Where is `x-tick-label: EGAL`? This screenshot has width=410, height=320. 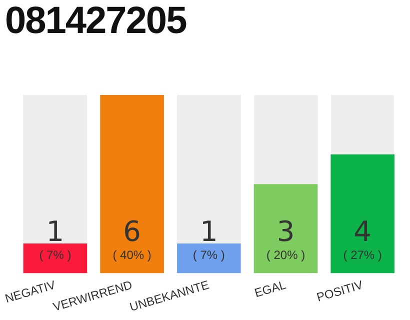
x-tick-label: EGAL is located at coordinates (270, 289).